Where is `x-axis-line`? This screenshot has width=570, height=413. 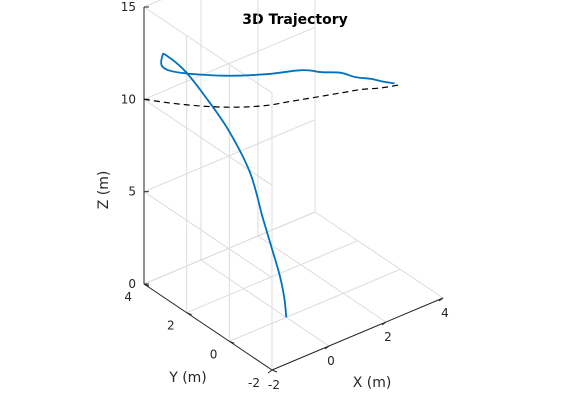
x-axis-line is located at coordinates (357, 334).